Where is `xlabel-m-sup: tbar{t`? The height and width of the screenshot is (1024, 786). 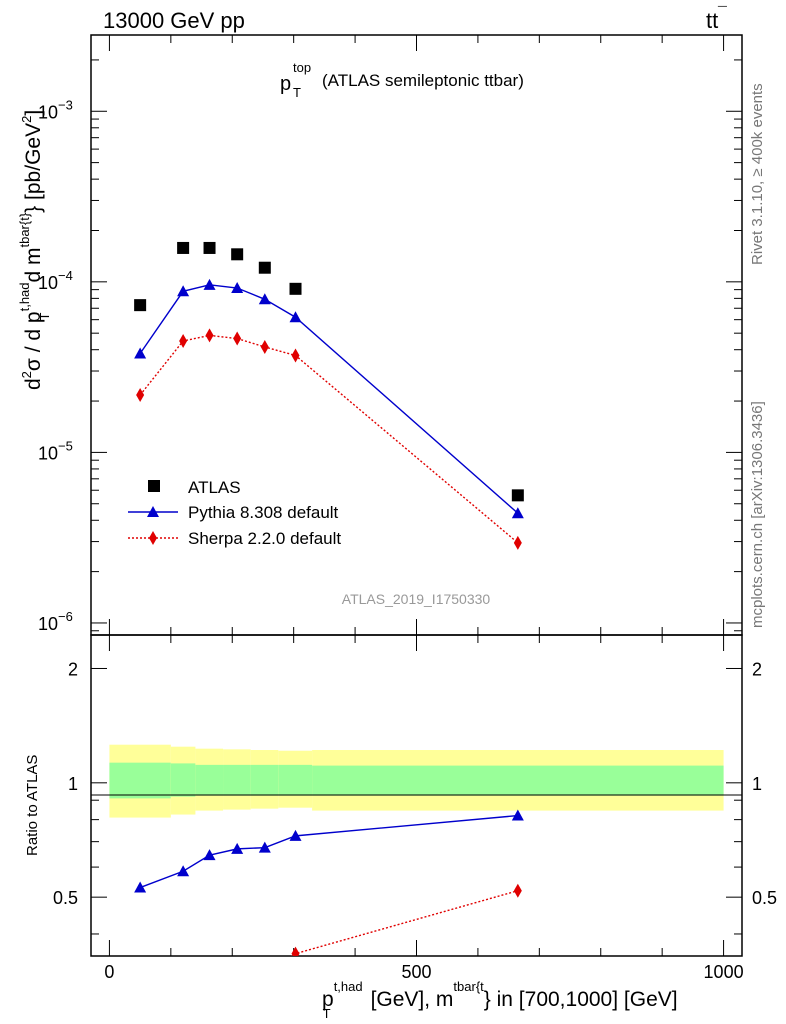 xlabel-m-sup: tbar{t is located at coordinates (468, 986).